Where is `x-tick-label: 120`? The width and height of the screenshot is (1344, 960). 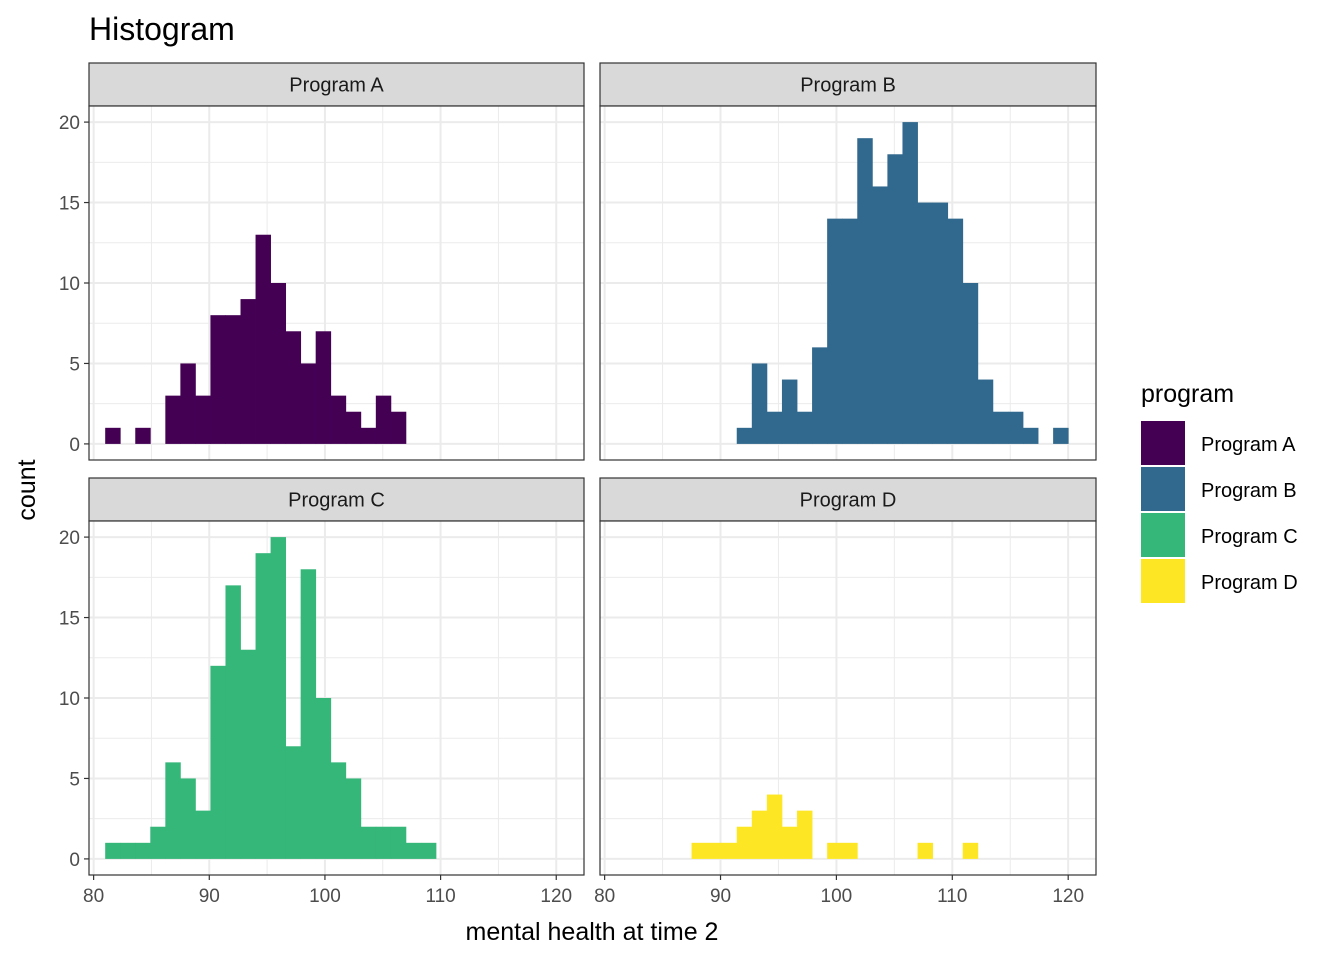
x-tick-label: 120 is located at coordinates (1068, 896).